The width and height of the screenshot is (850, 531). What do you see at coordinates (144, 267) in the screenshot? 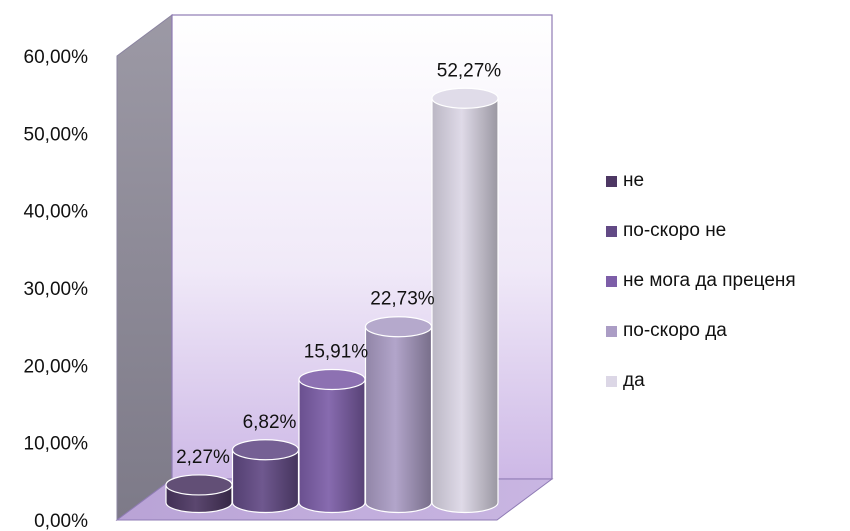
I see `side-wall` at bounding box center [144, 267].